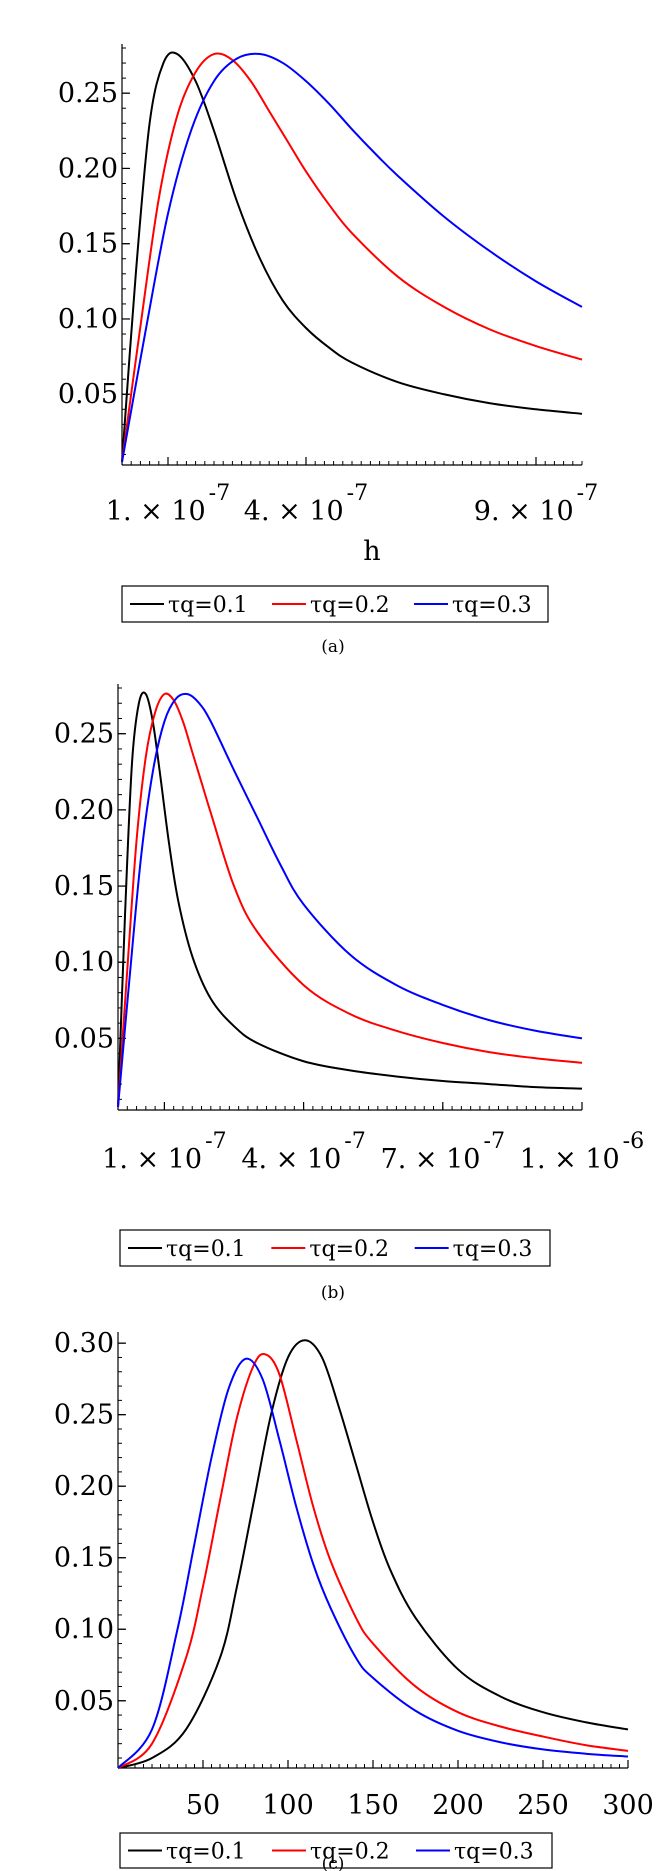 The image size is (666, 1871). I want to click on x-tick-label: 1. × 10-6, so click(582, 1151).